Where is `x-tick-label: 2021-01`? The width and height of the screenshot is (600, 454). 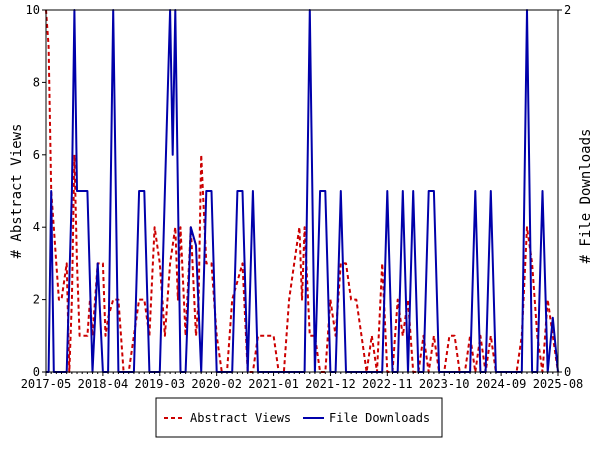 x-tick-label: 2021-01 is located at coordinates (273, 384).